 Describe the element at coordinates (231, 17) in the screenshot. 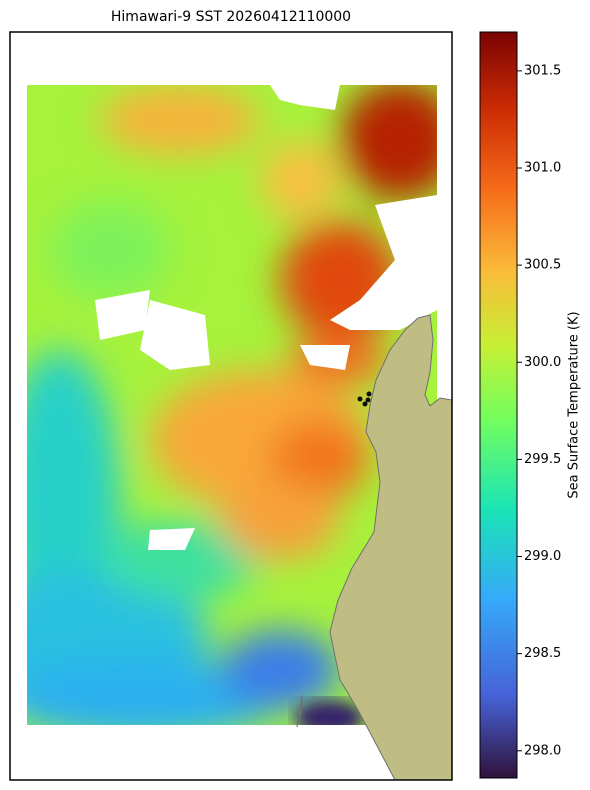

I see `map-title: Himawari-9 SST 20260412110000` at that location.